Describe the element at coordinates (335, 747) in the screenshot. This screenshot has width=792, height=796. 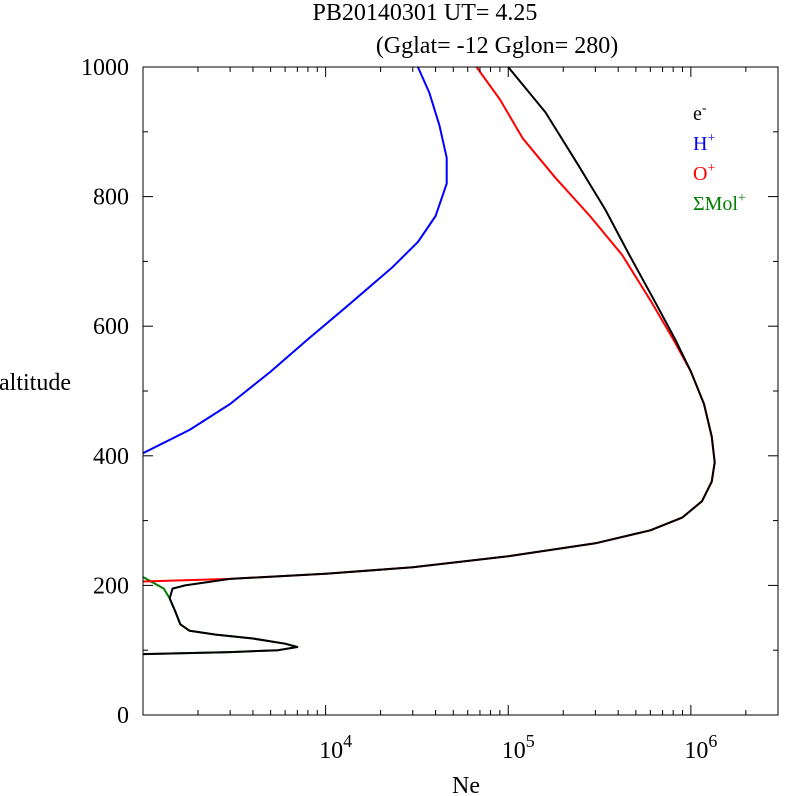
I see `x-tick-label: 10⁴` at that location.